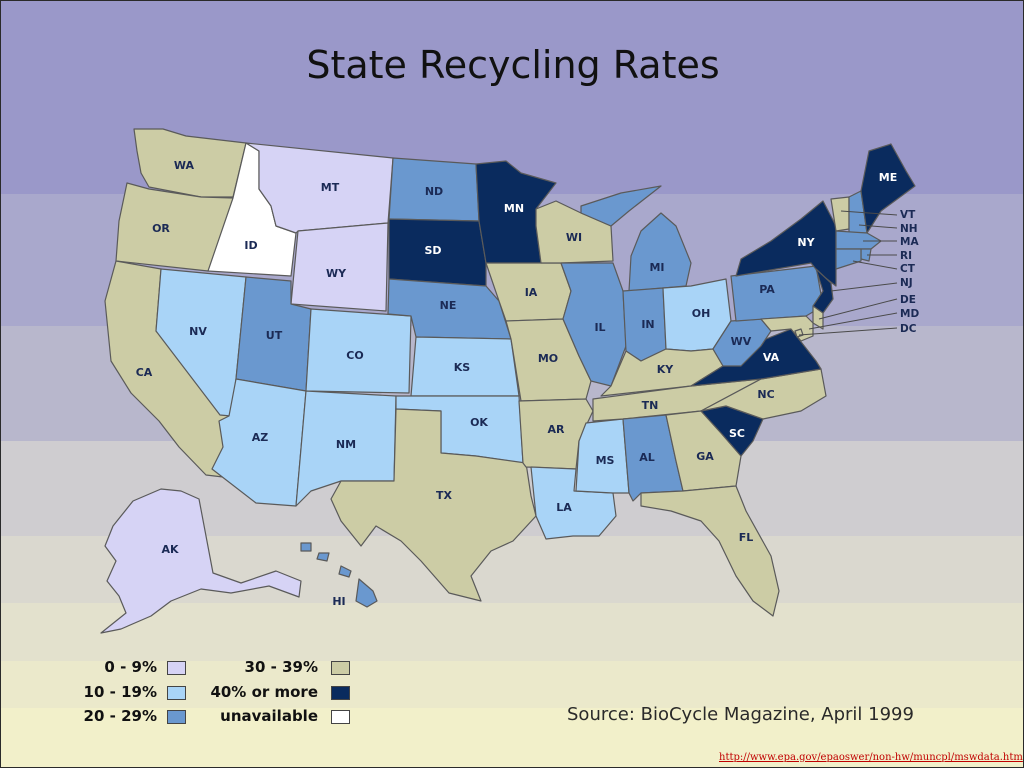 The image size is (1024, 768). I want to click on state-FL, so click(710, 551).